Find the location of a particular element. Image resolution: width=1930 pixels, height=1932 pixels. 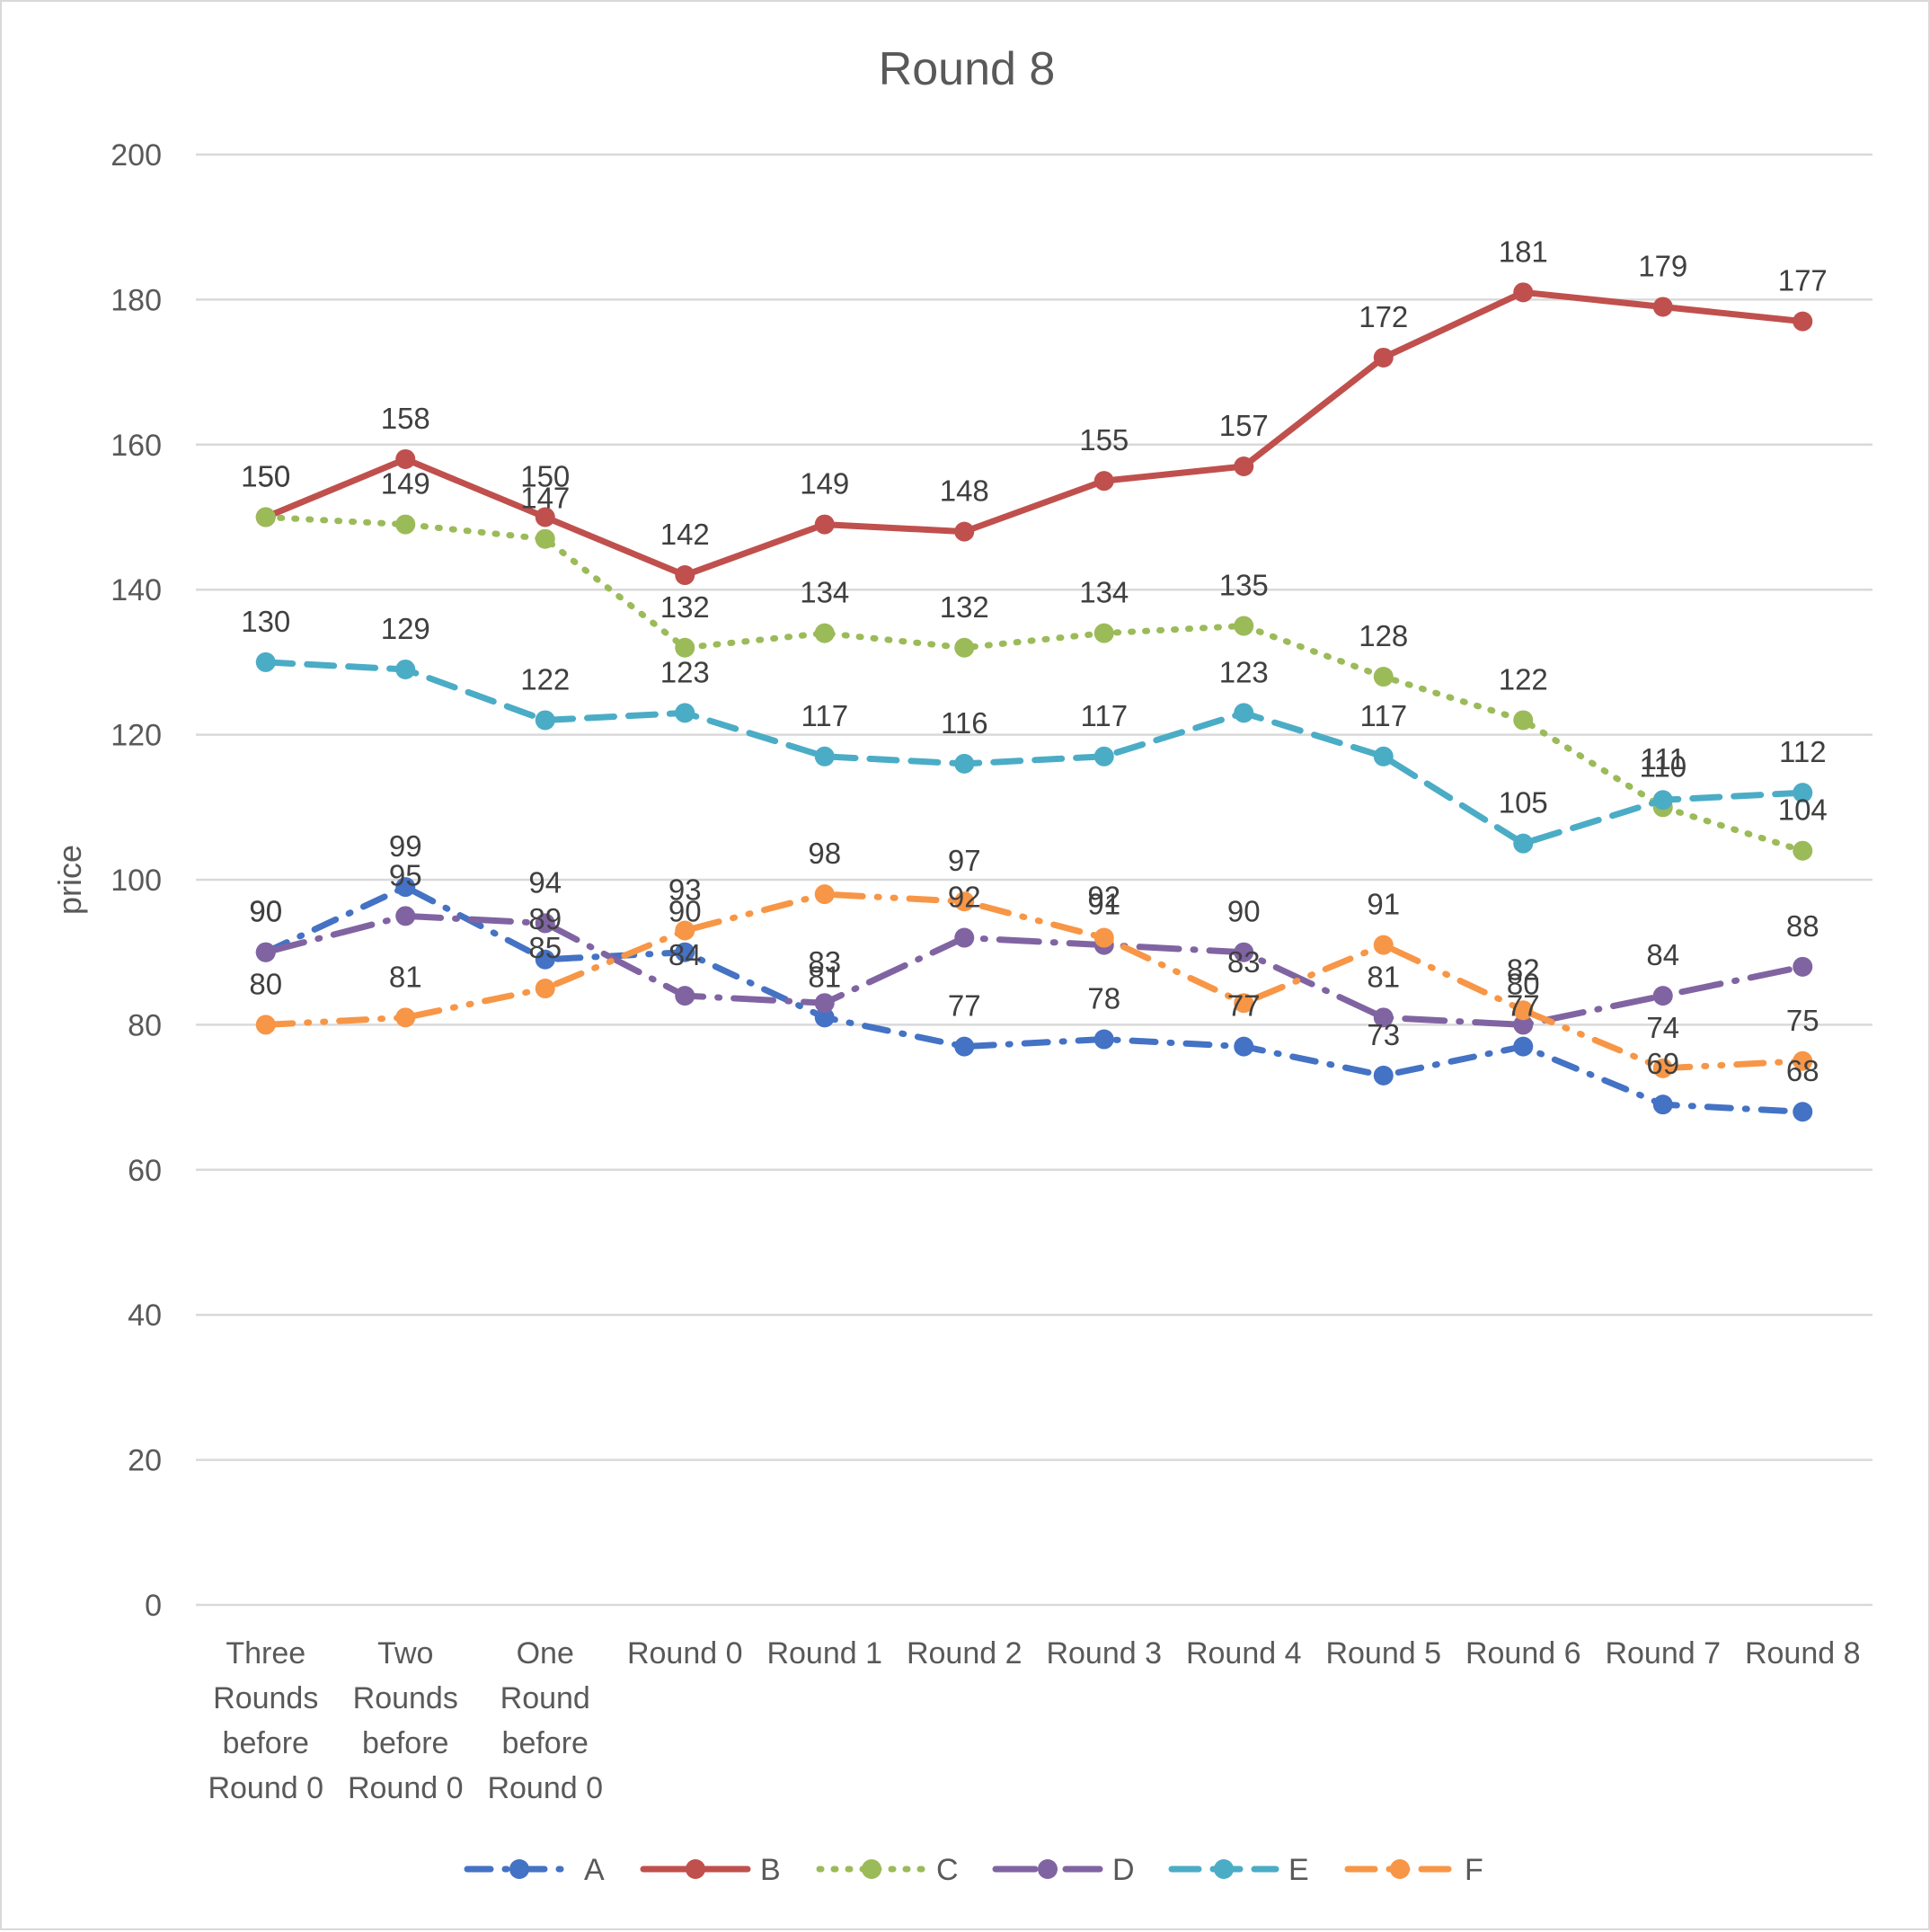

data-label-f: 83 is located at coordinates (1244, 962).